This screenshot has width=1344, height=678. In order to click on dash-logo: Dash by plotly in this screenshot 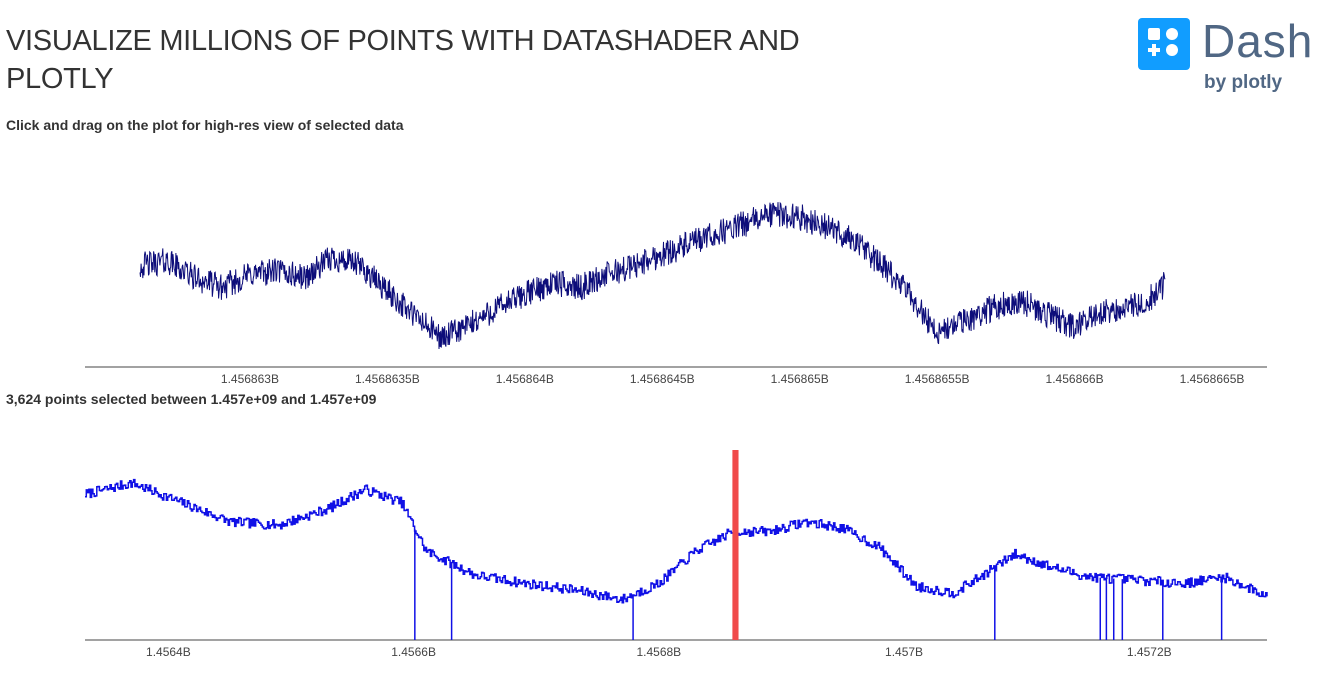, I will do `click(1238, 56)`.